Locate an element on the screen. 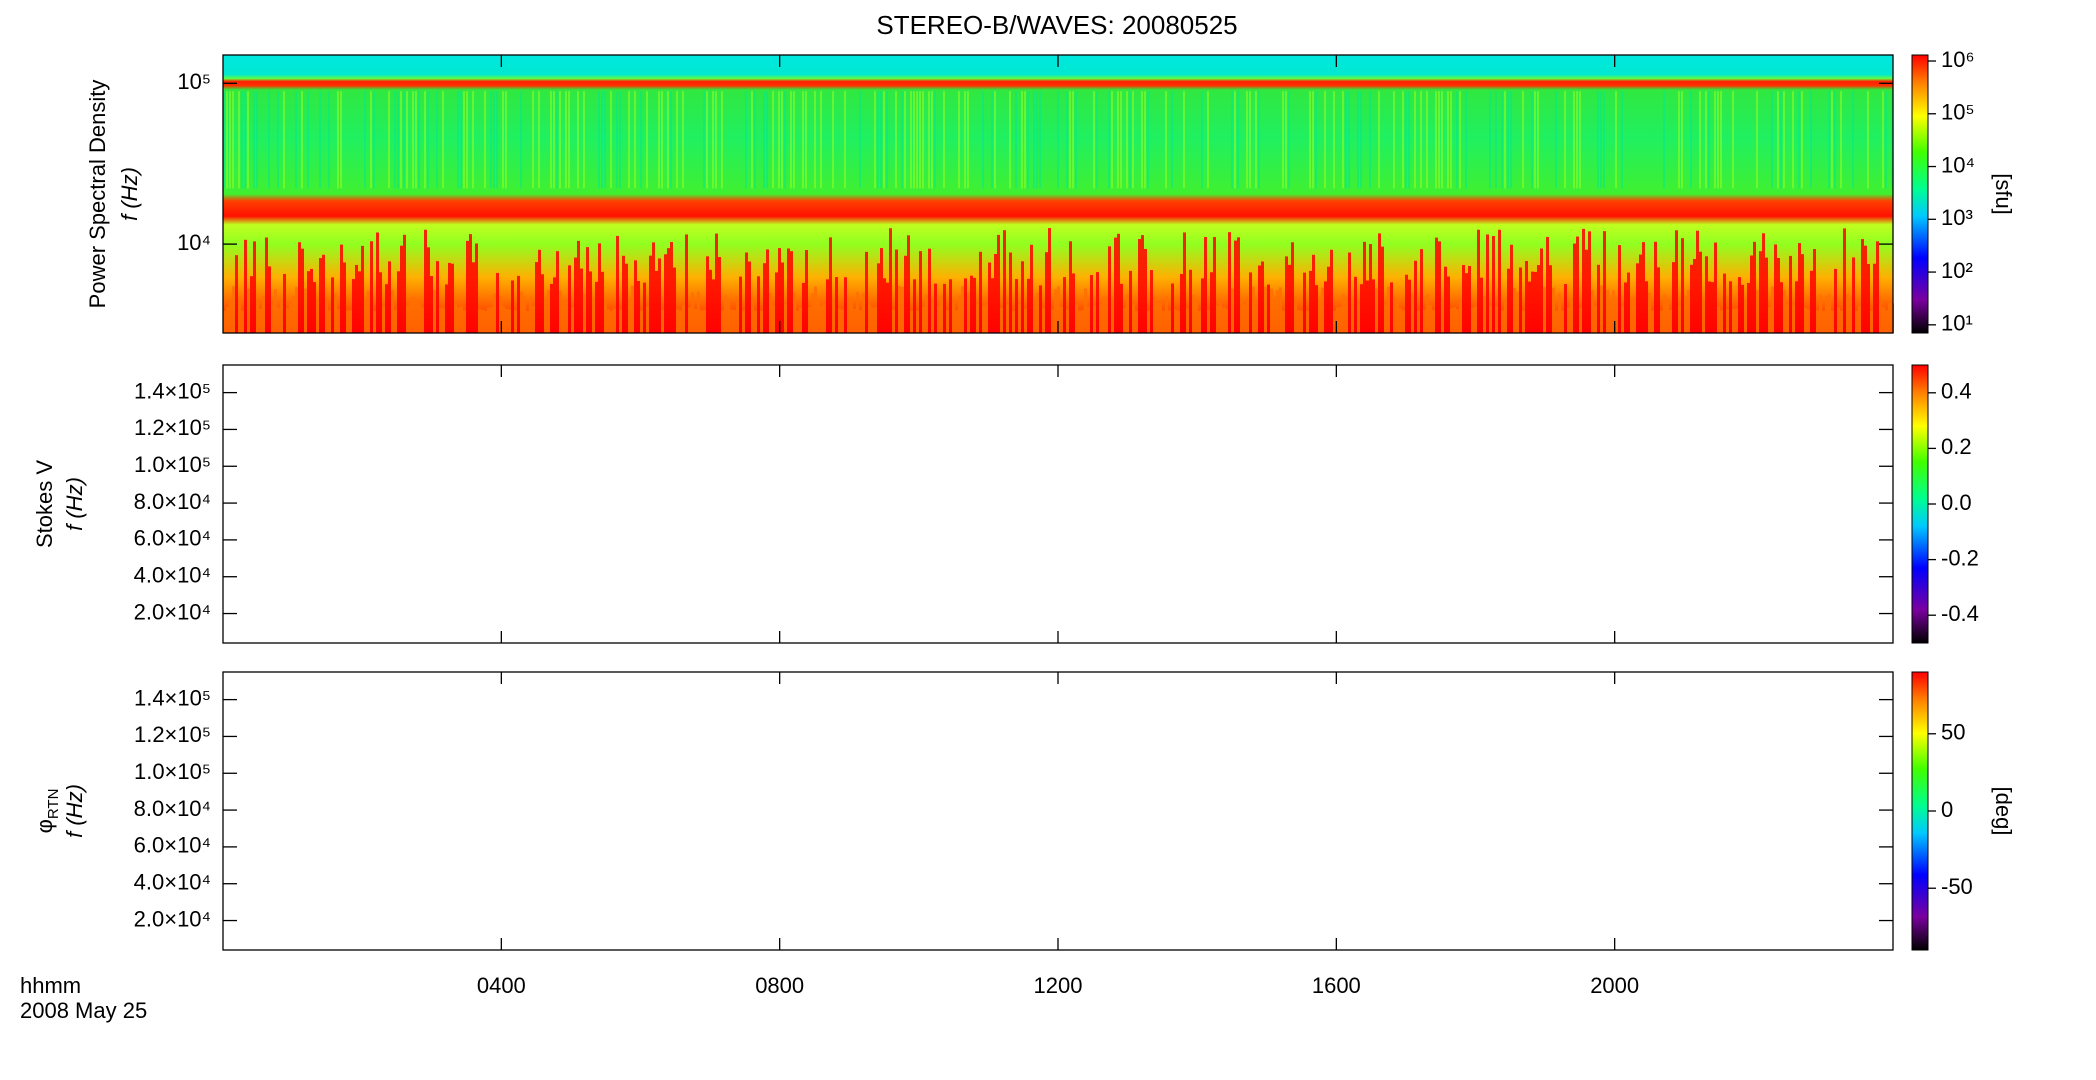  y-tick-label: 1.0×10⁵ is located at coordinates (172, 464).